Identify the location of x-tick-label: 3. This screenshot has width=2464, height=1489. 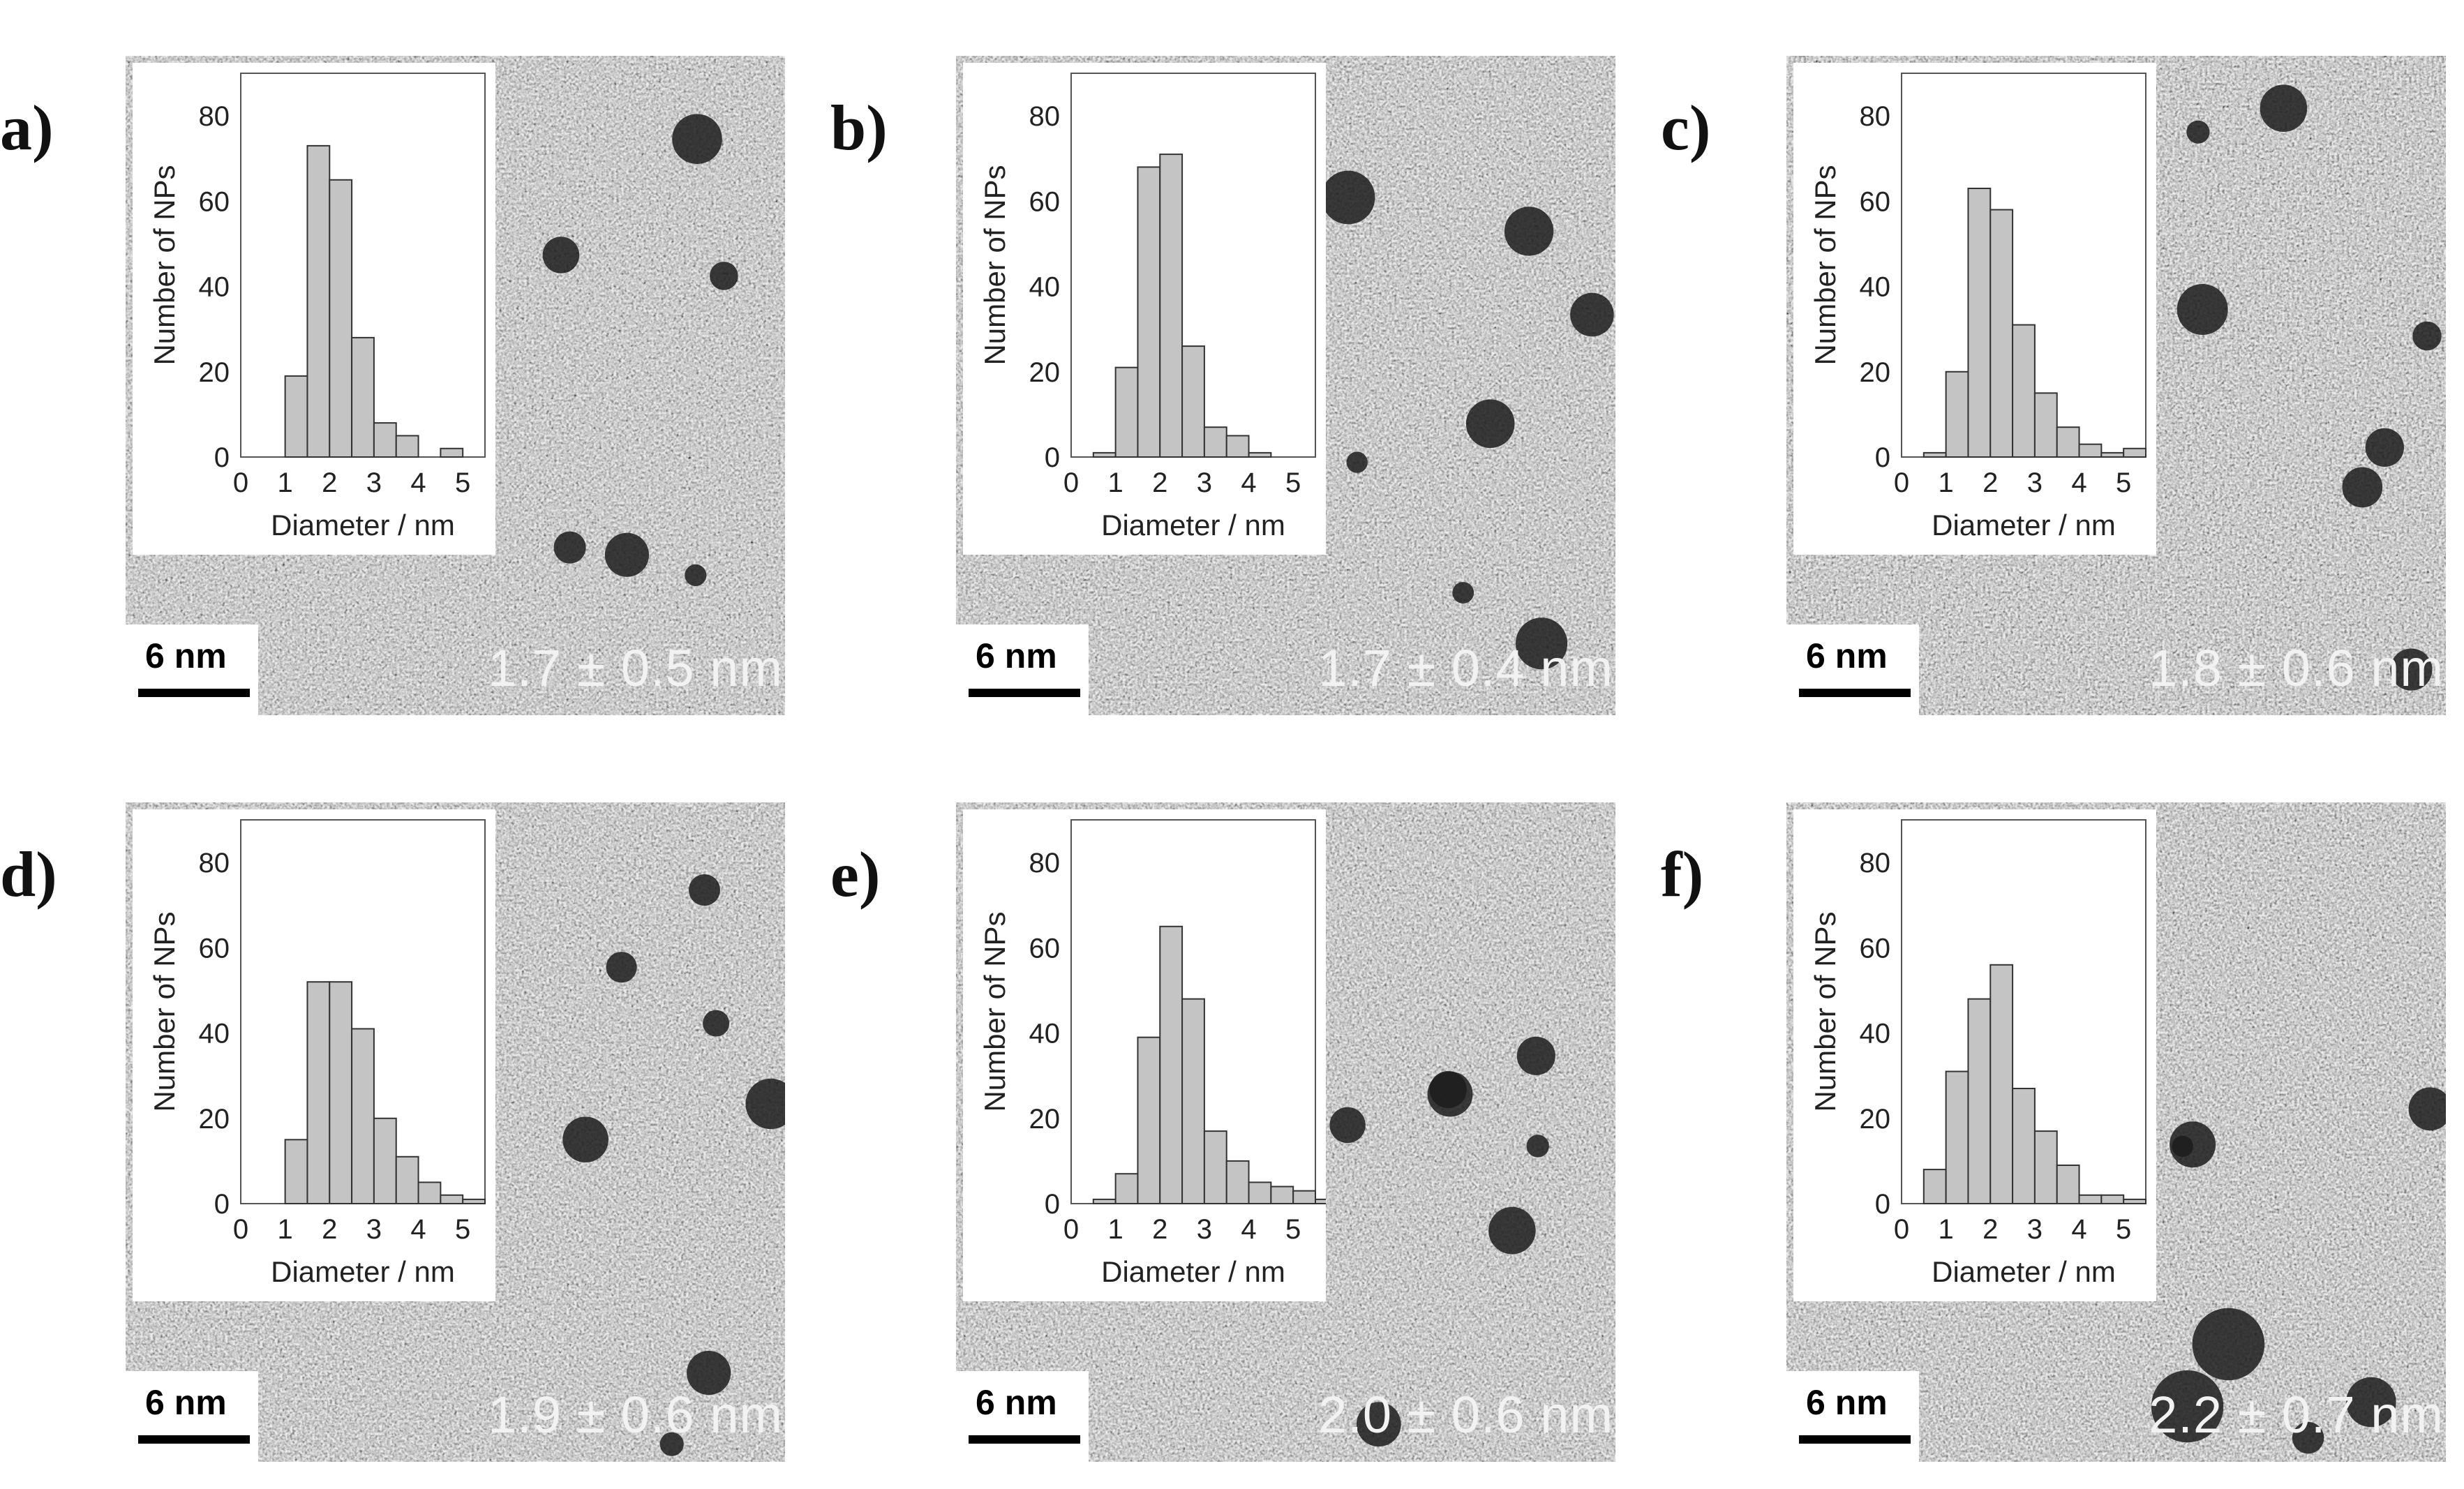
(374, 1230).